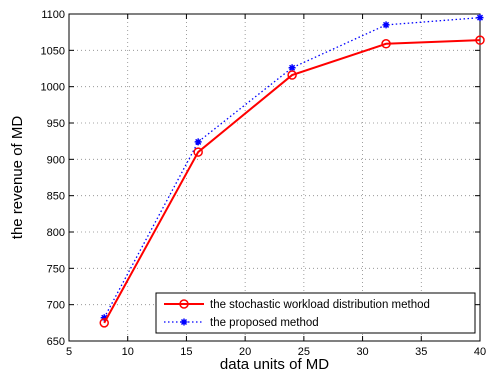  I want to click on legend-box, so click(315, 313).